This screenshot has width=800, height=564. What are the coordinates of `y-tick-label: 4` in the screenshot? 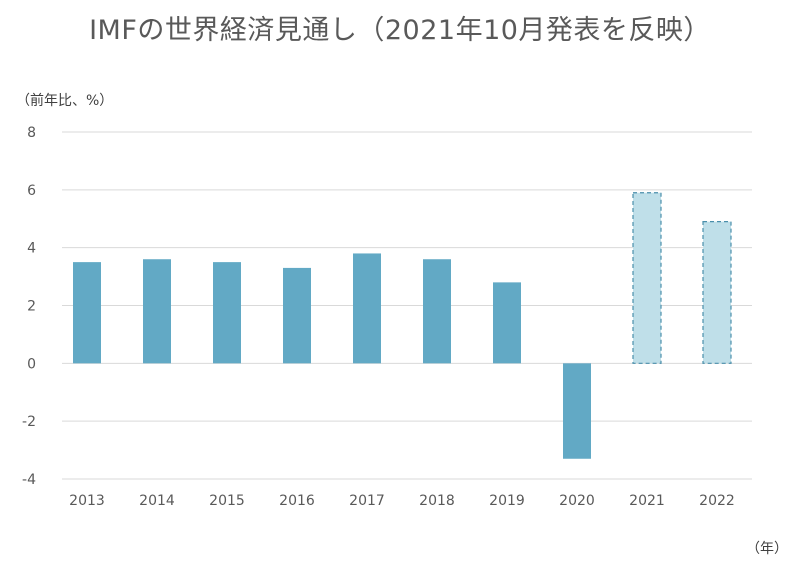 It's located at (31, 249).